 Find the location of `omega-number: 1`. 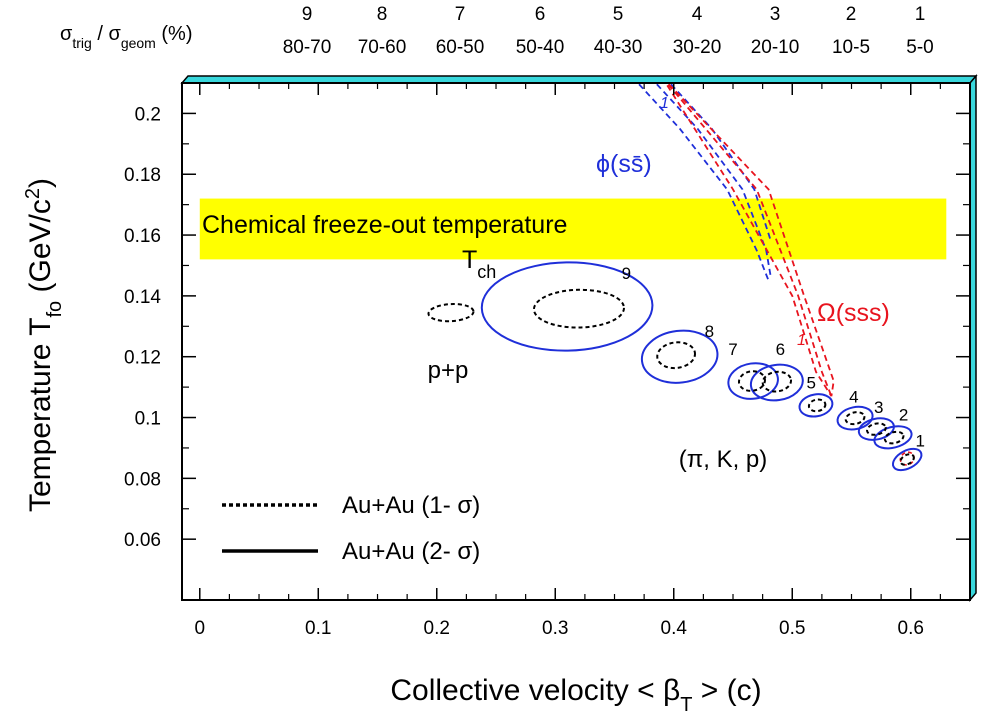

omega-number: 1 is located at coordinates (801, 340).